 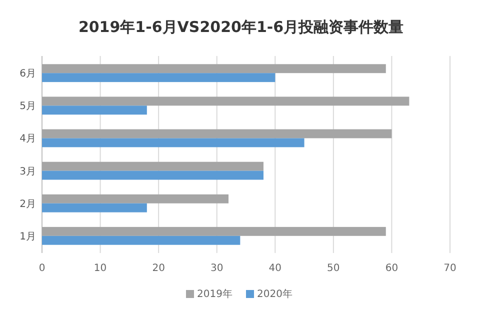 I want to click on y-tick-label: 4月, so click(x=28, y=139).